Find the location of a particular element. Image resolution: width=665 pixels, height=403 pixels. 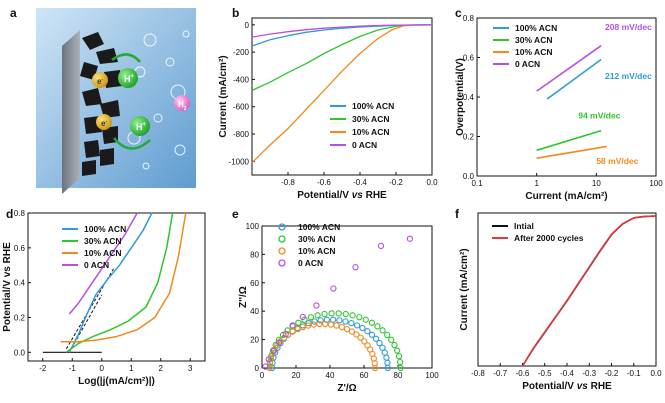

y-tick-label: -600 is located at coordinates (241, 107).